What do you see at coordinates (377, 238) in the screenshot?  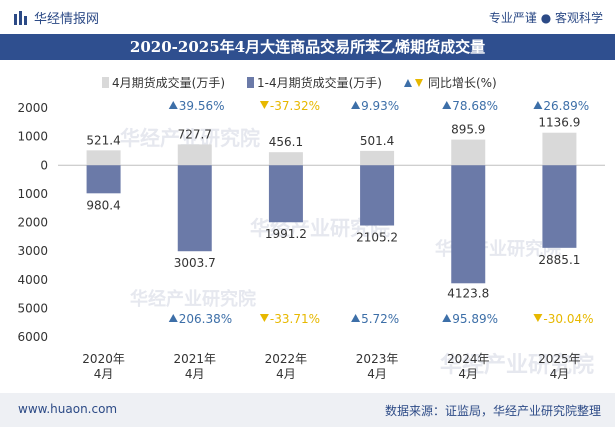 I see `cumulative-volume-label: 2105.2` at bounding box center [377, 238].